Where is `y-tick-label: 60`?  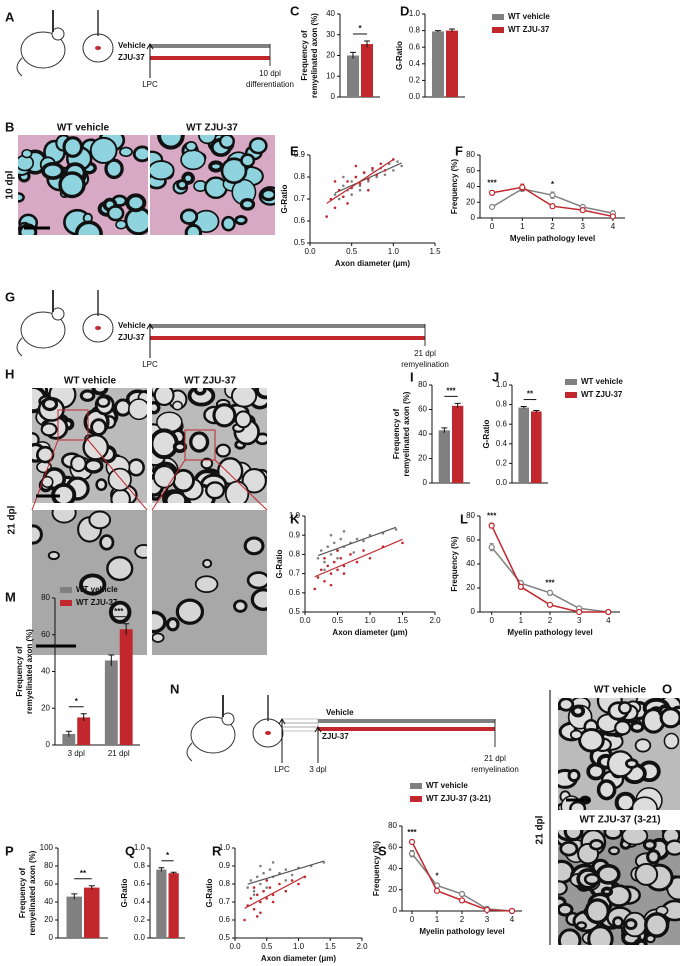
y-tick-label: 60 is located at coordinates (392, 846).